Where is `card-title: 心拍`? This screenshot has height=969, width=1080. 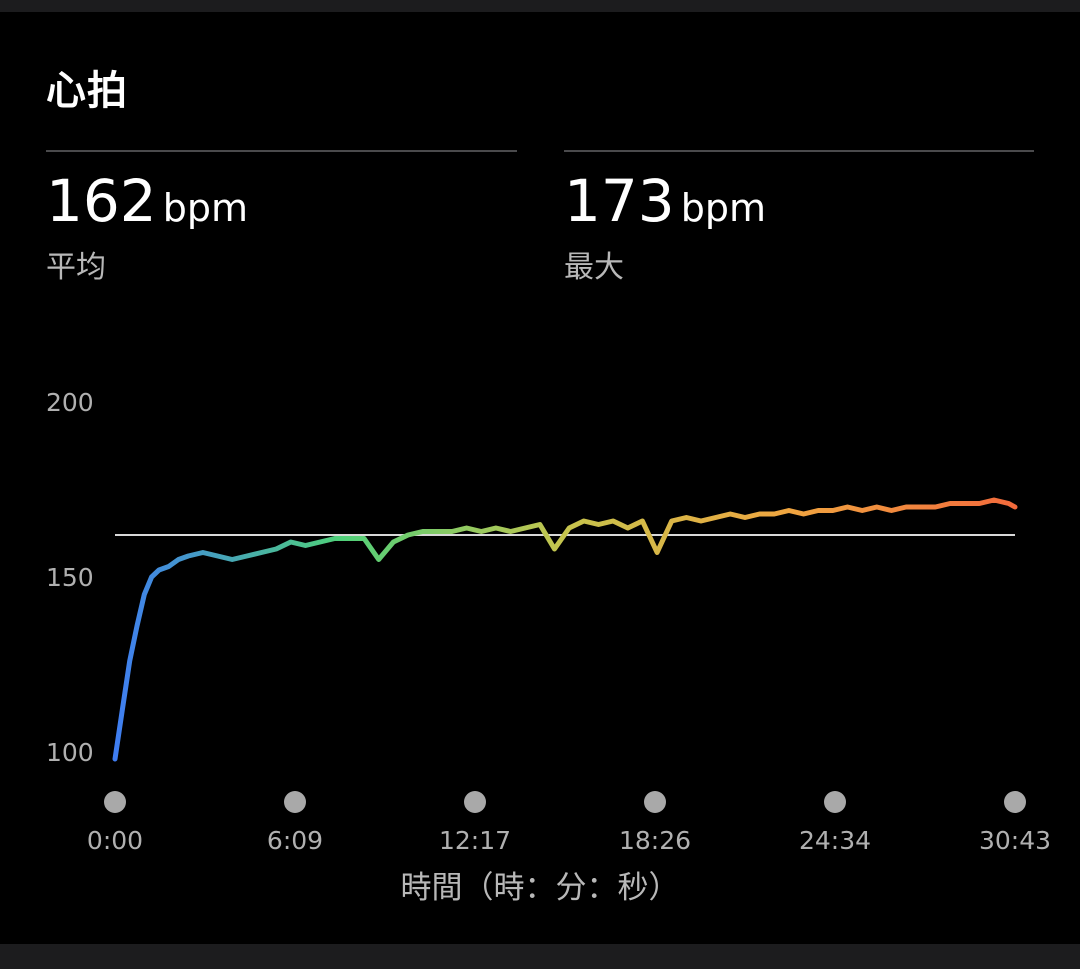
card-title: 心拍 is located at coordinates (87, 91).